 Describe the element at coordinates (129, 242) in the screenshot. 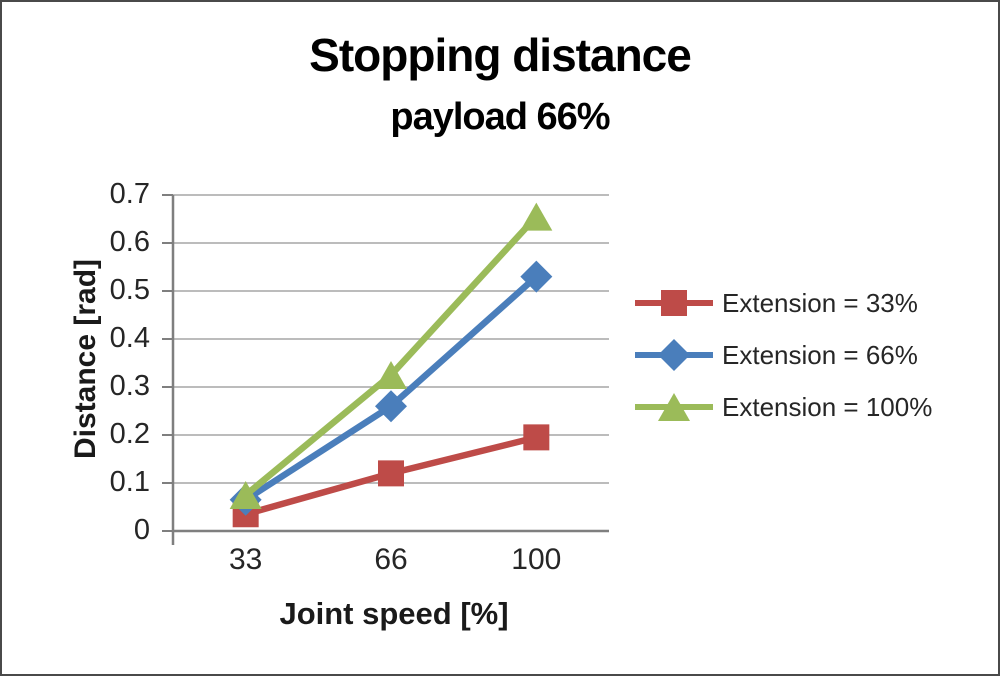

I see `y-tick-label: 0.6` at that location.